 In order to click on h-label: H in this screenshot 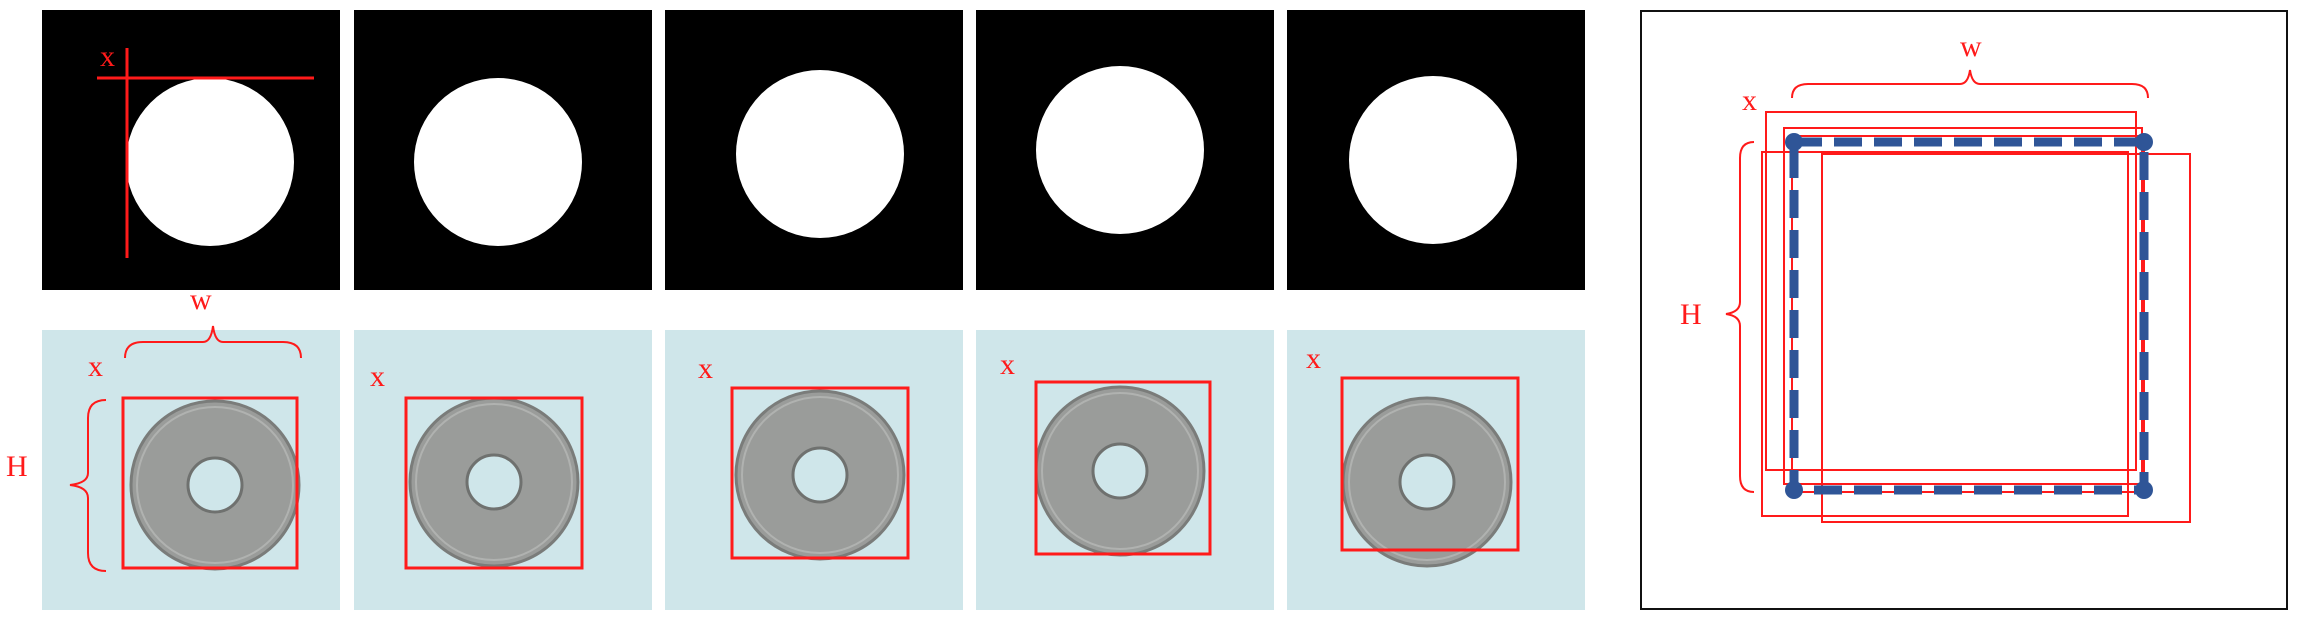, I will do `click(17, 466)`.